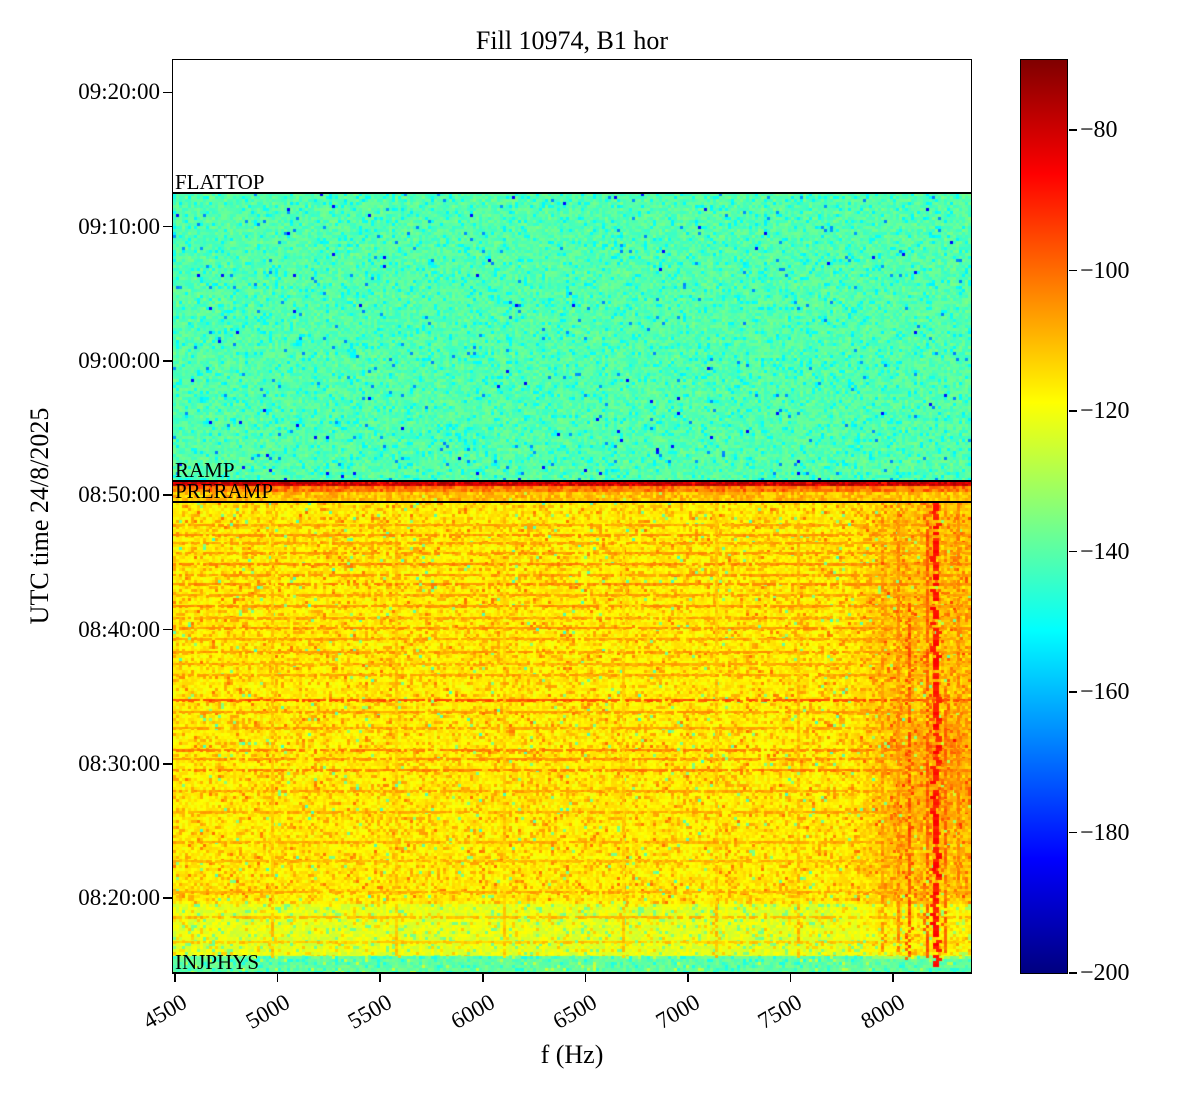  Describe the element at coordinates (119, 360) in the screenshot. I see `y-tick-label: 09:00:00` at that location.